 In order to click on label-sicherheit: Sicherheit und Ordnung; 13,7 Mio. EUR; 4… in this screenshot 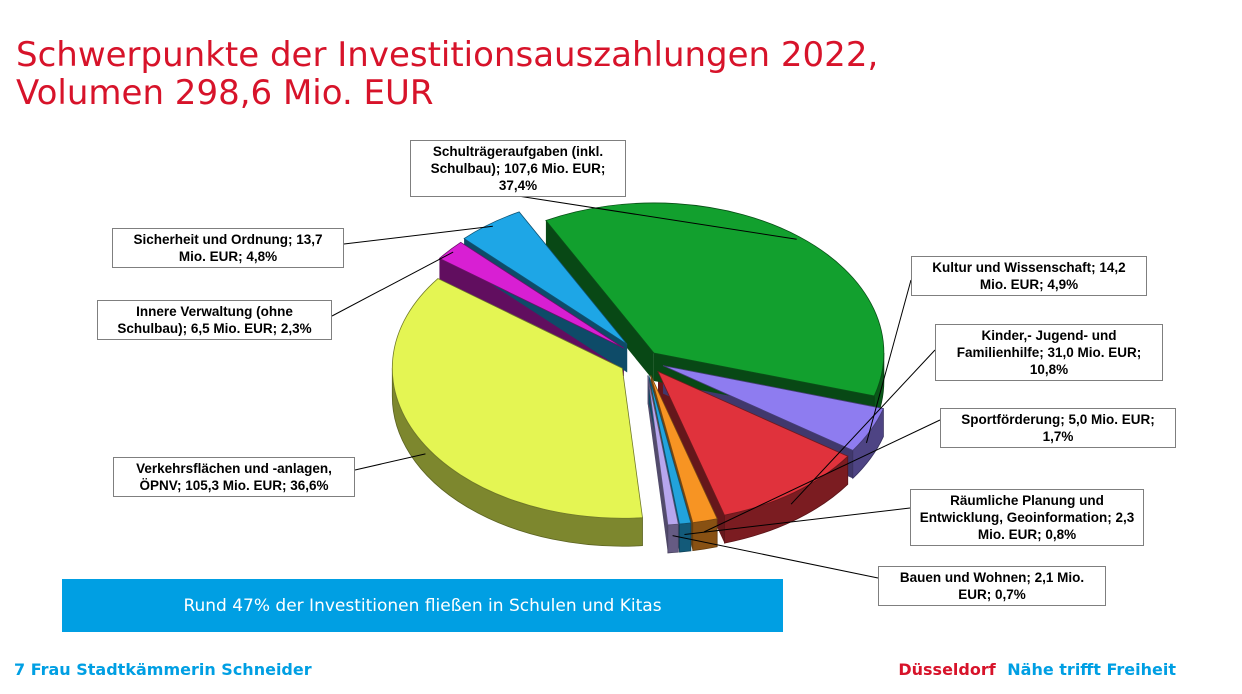, I will do `click(228, 248)`.